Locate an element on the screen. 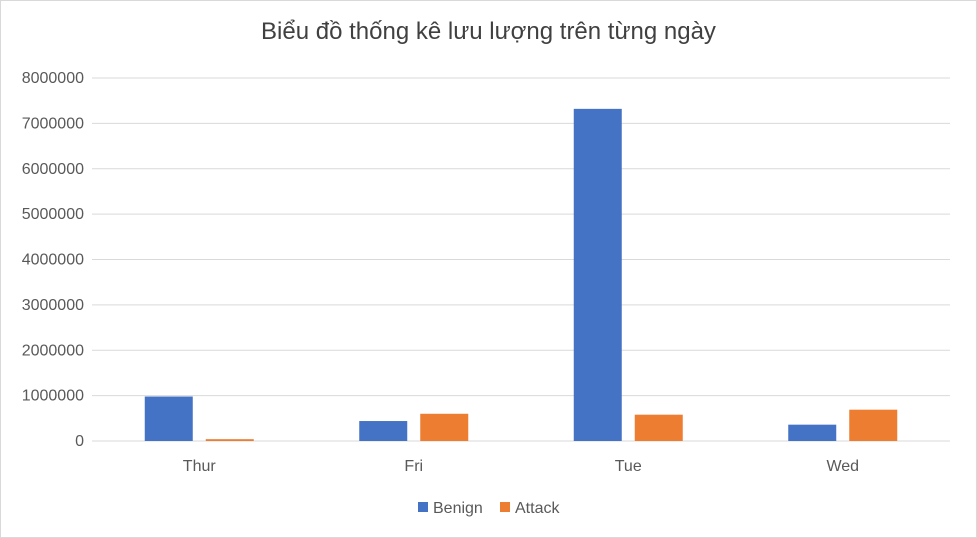 This screenshot has width=977, height=538. bar-benign-tue is located at coordinates (597, 274).